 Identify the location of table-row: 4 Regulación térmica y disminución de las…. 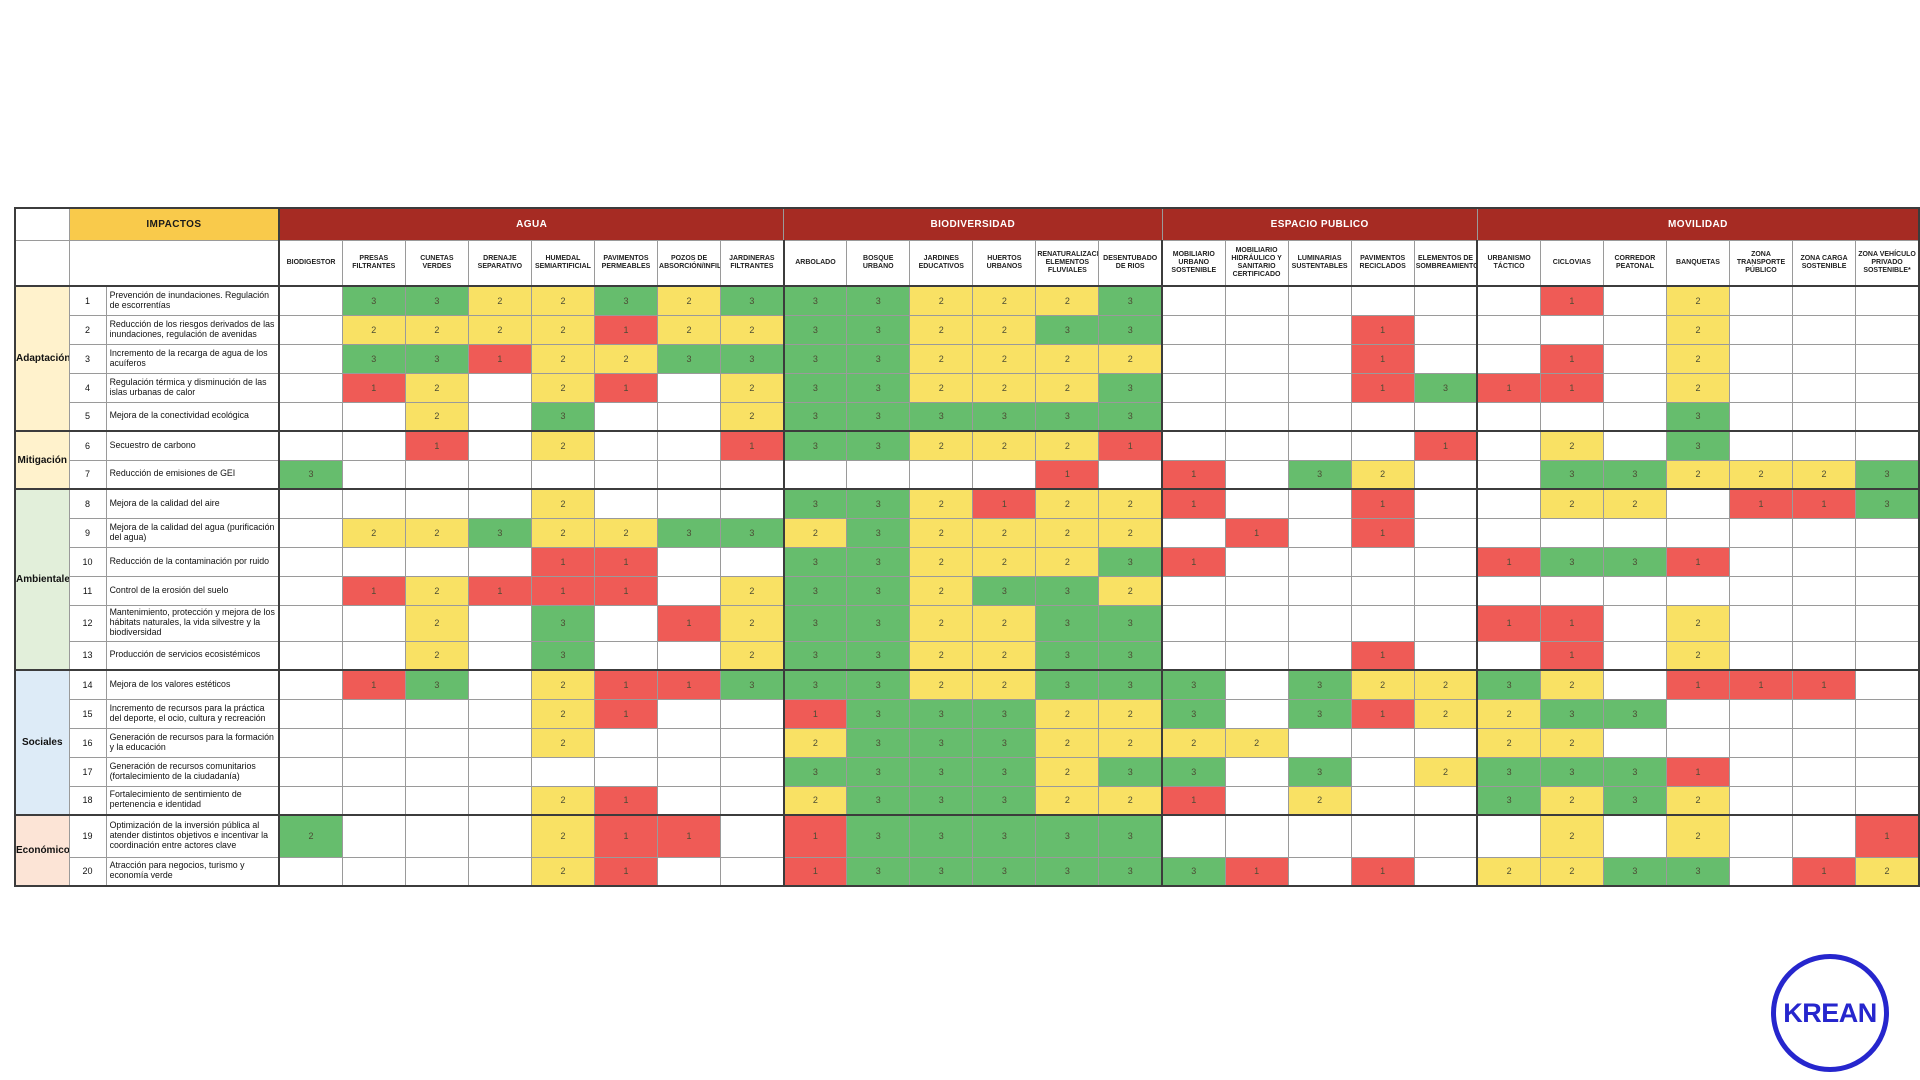
(967, 387).